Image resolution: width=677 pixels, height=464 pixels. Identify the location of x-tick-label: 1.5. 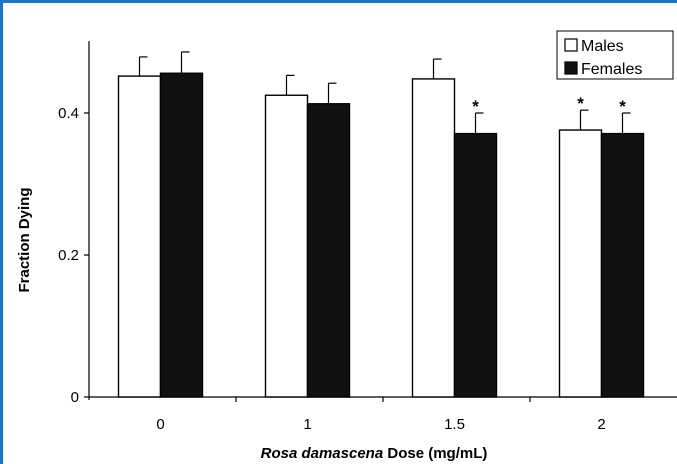
(454, 424).